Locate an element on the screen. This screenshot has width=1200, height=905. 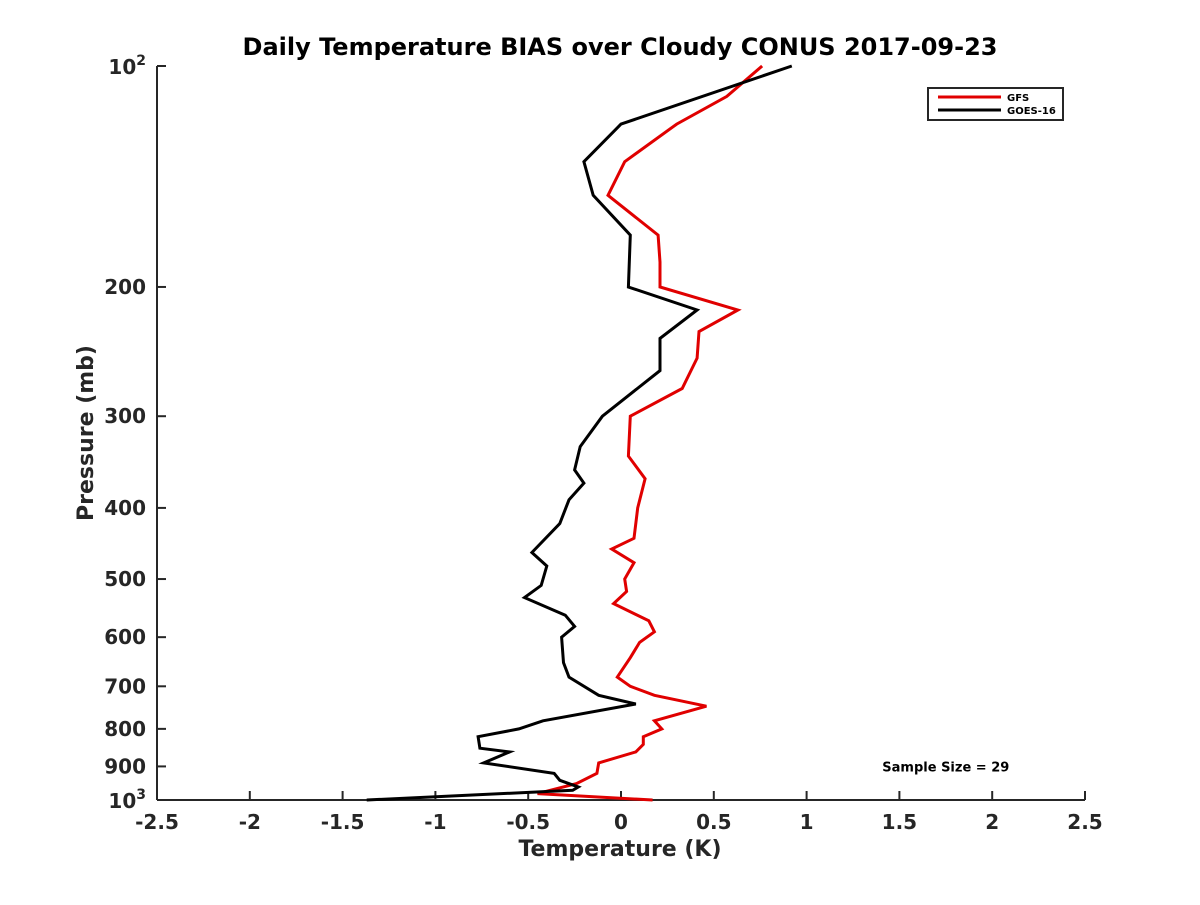
y-tick-label: 900 is located at coordinates (125, 766).